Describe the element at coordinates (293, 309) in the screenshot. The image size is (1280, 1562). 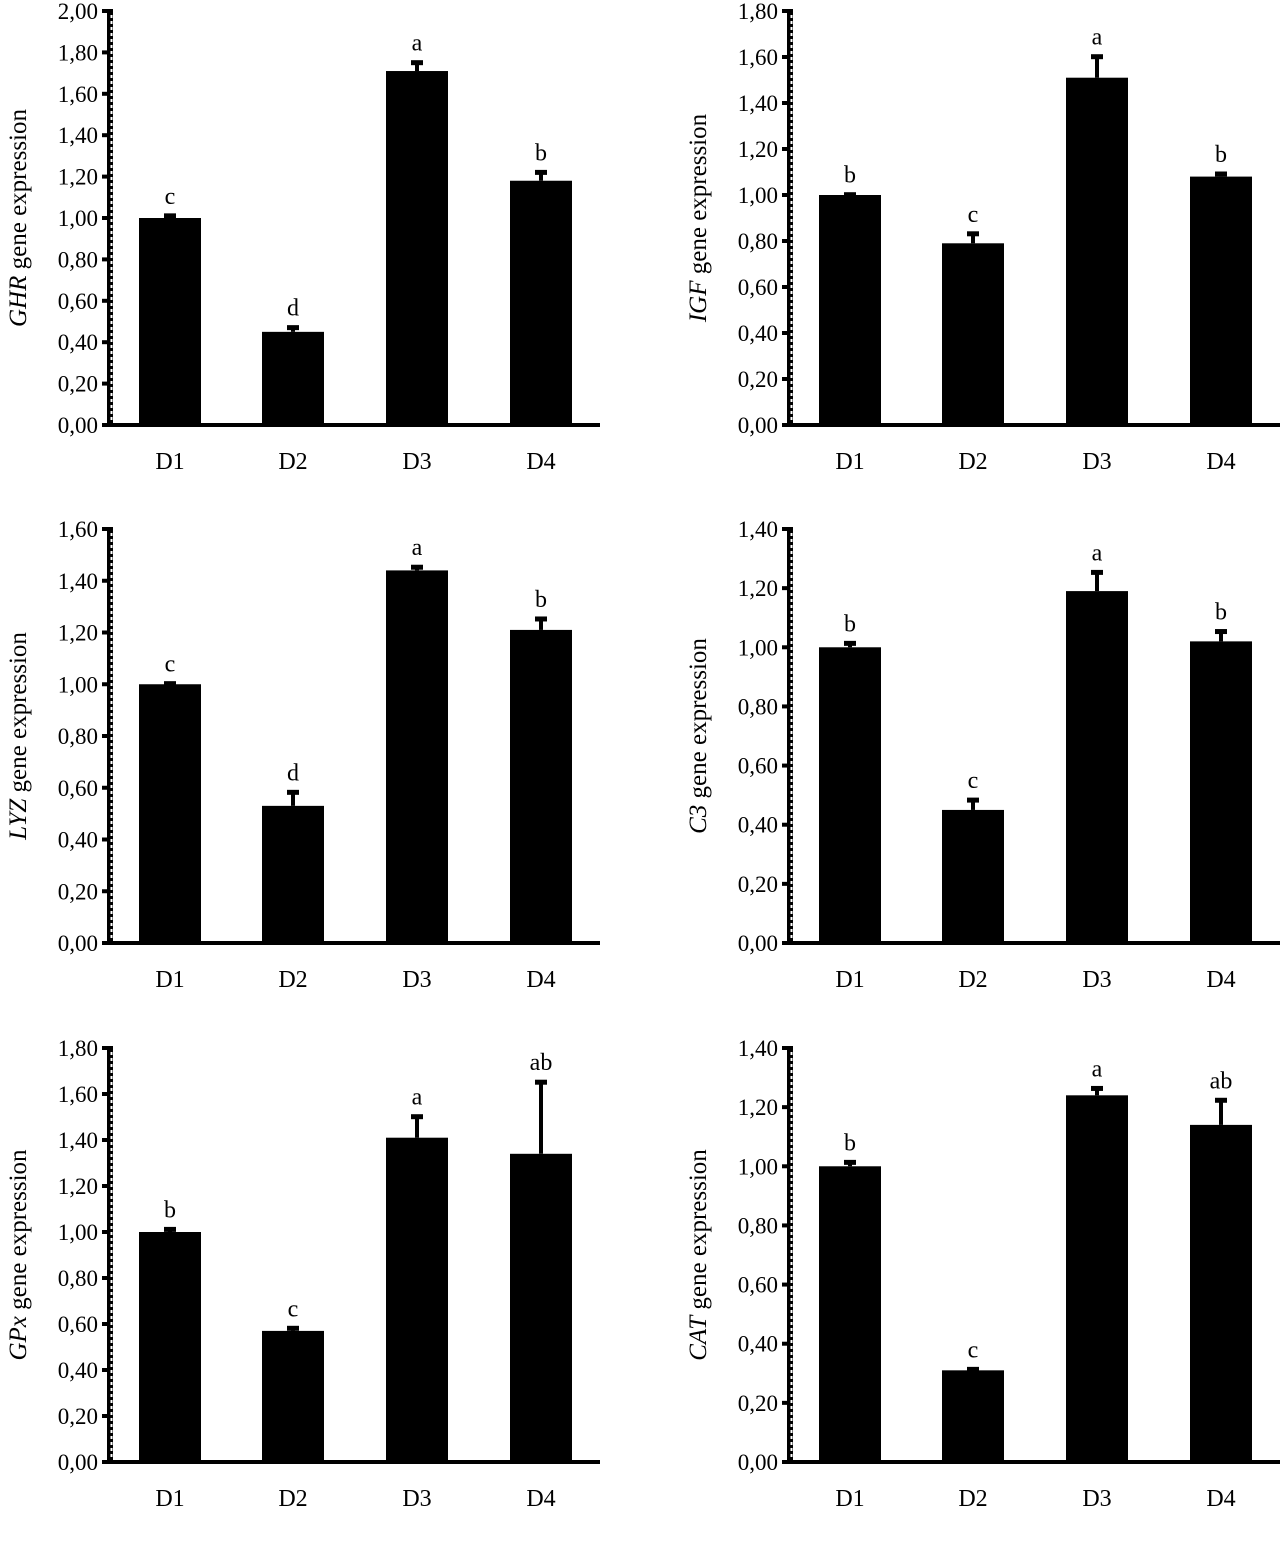
I see `significance-letter: d` at that location.